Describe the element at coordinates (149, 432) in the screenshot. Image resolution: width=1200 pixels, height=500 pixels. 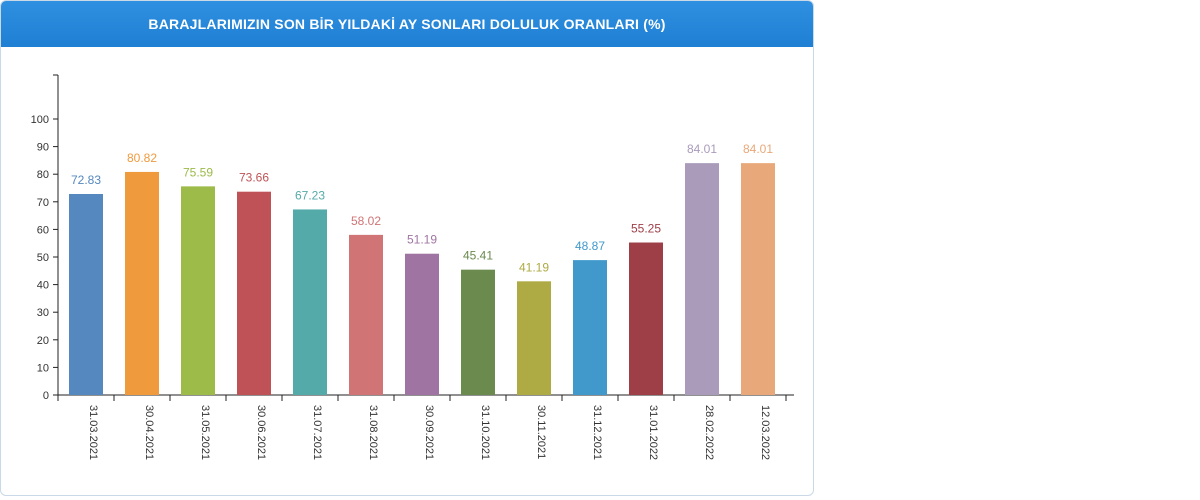
I see `x-tick-label: 30.04.2021` at that location.